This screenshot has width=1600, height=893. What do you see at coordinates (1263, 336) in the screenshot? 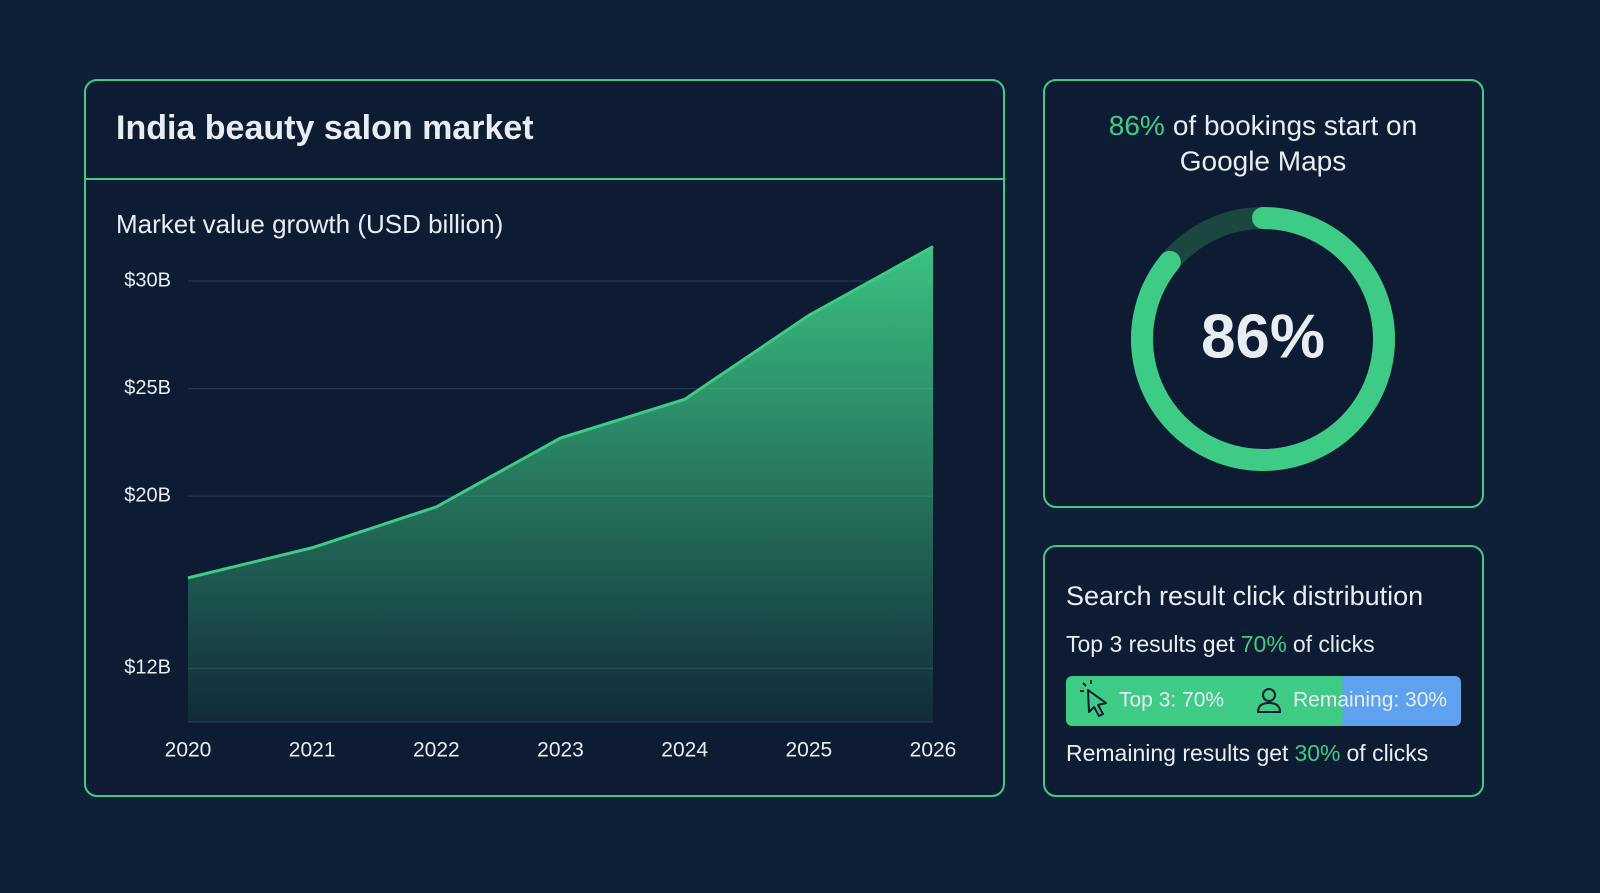
I see `donut-center-label: 86%` at bounding box center [1263, 336].